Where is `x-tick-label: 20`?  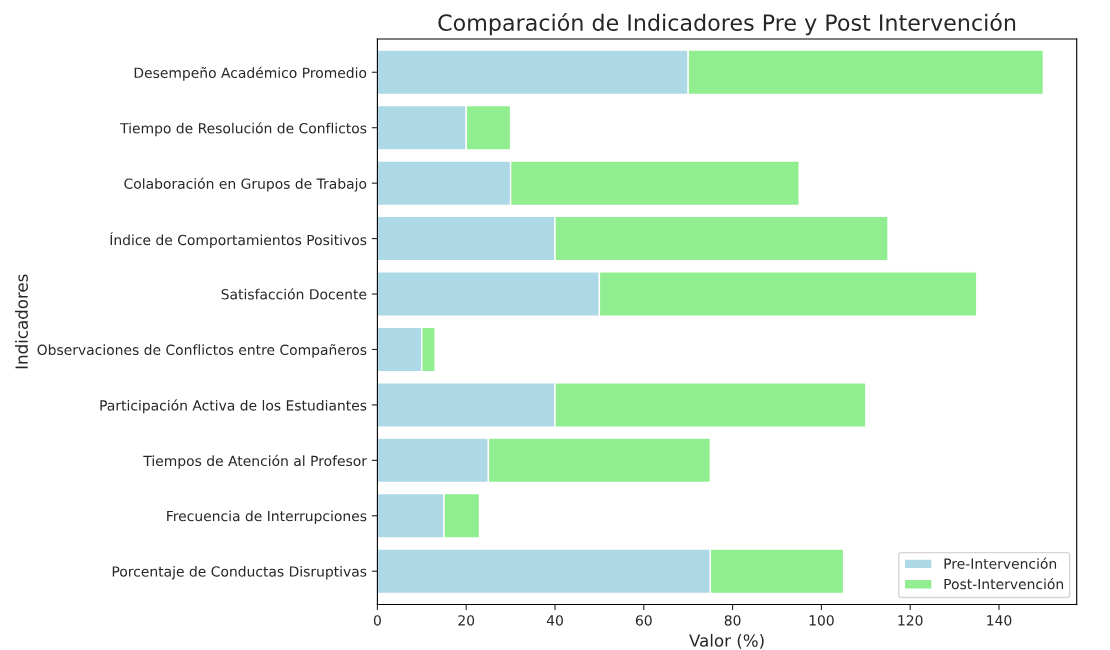 x-tick-label: 20 is located at coordinates (466, 620).